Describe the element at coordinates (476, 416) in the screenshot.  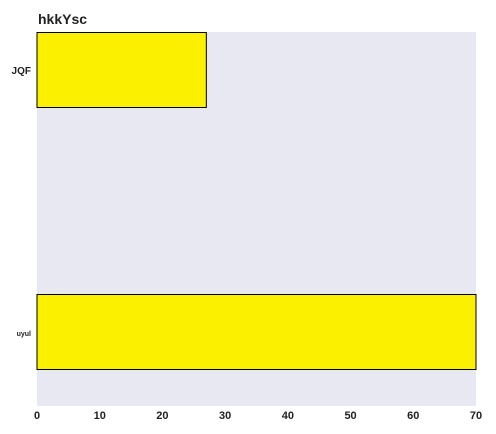
I see `x-tick-label: 70` at that location.